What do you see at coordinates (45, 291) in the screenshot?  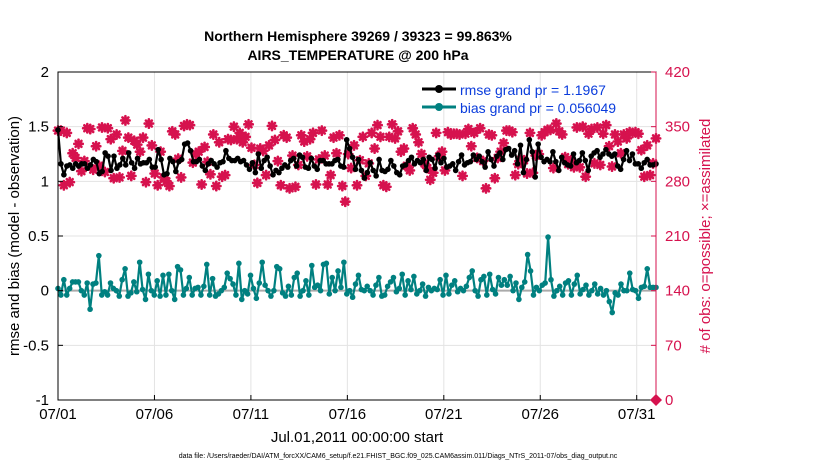 I see `y-left-tick-label: 0` at bounding box center [45, 291].